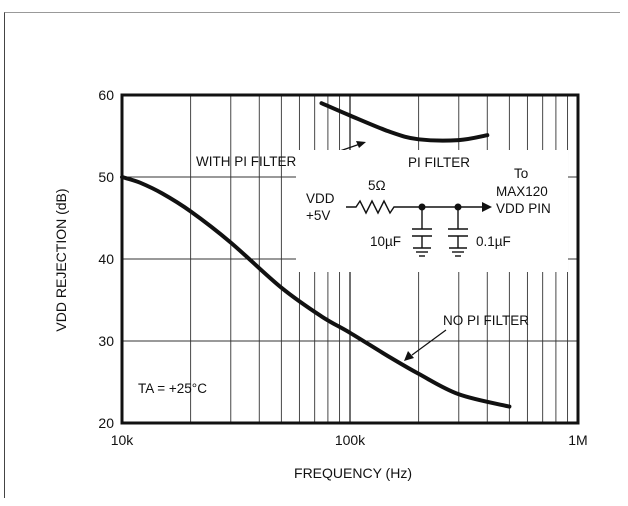 This screenshot has width=628, height=506. Describe the element at coordinates (522, 191) in the screenshot. I see `dest-label: MAX120` at that location.